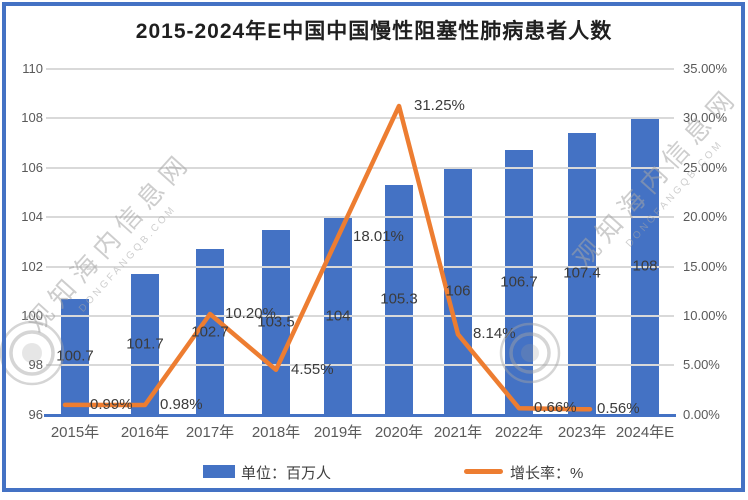 The height and width of the screenshot is (500, 748). What do you see at coordinates (582, 432) in the screenshot?
I see `x-axis-label: 2023年` at bounding box center [582, 432].